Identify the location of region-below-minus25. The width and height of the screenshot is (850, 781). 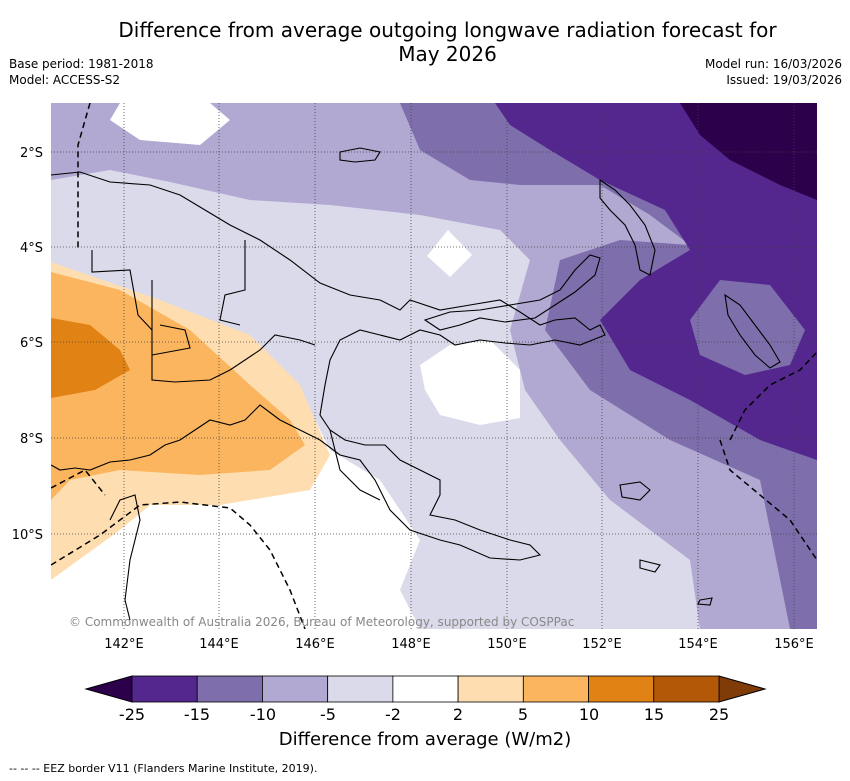
(748, 151).